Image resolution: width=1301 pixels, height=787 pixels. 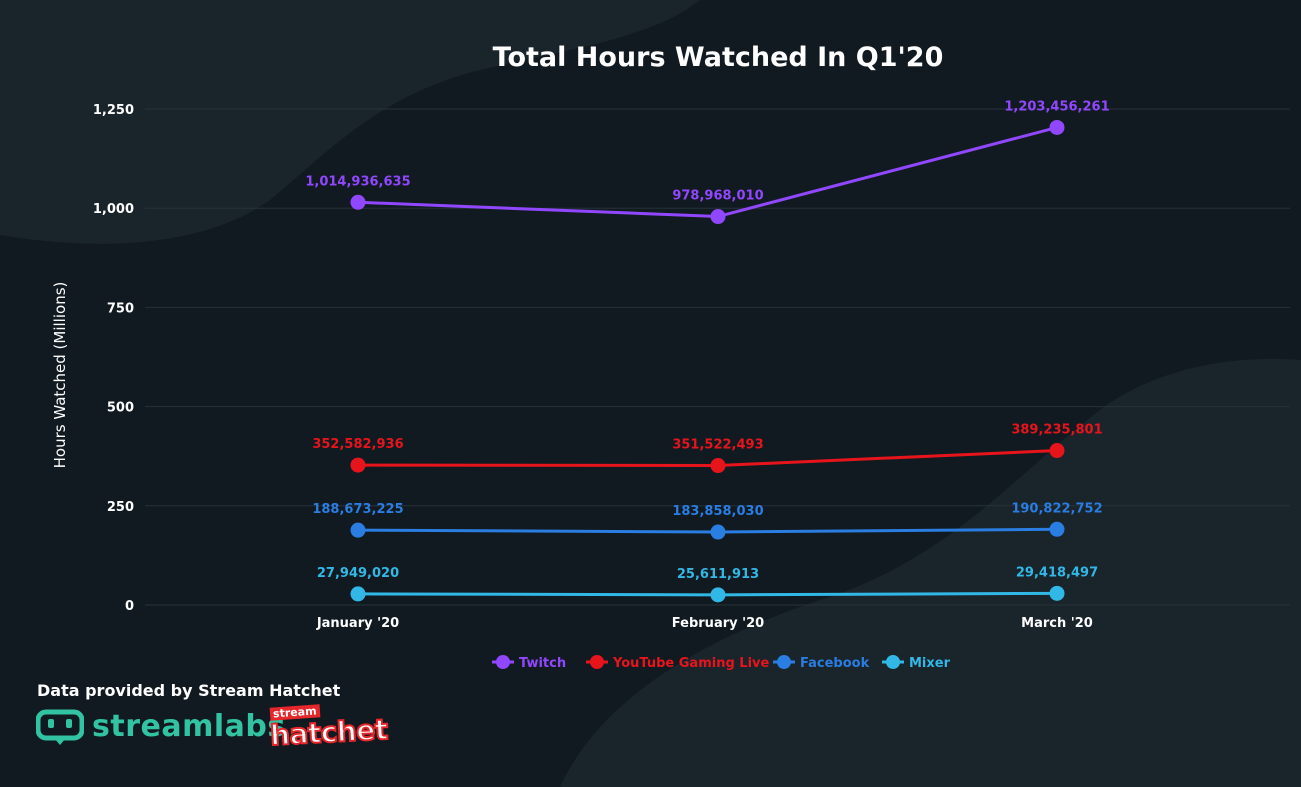 I want to click on data-label: 25,611,913, so click(x=718, y=574).